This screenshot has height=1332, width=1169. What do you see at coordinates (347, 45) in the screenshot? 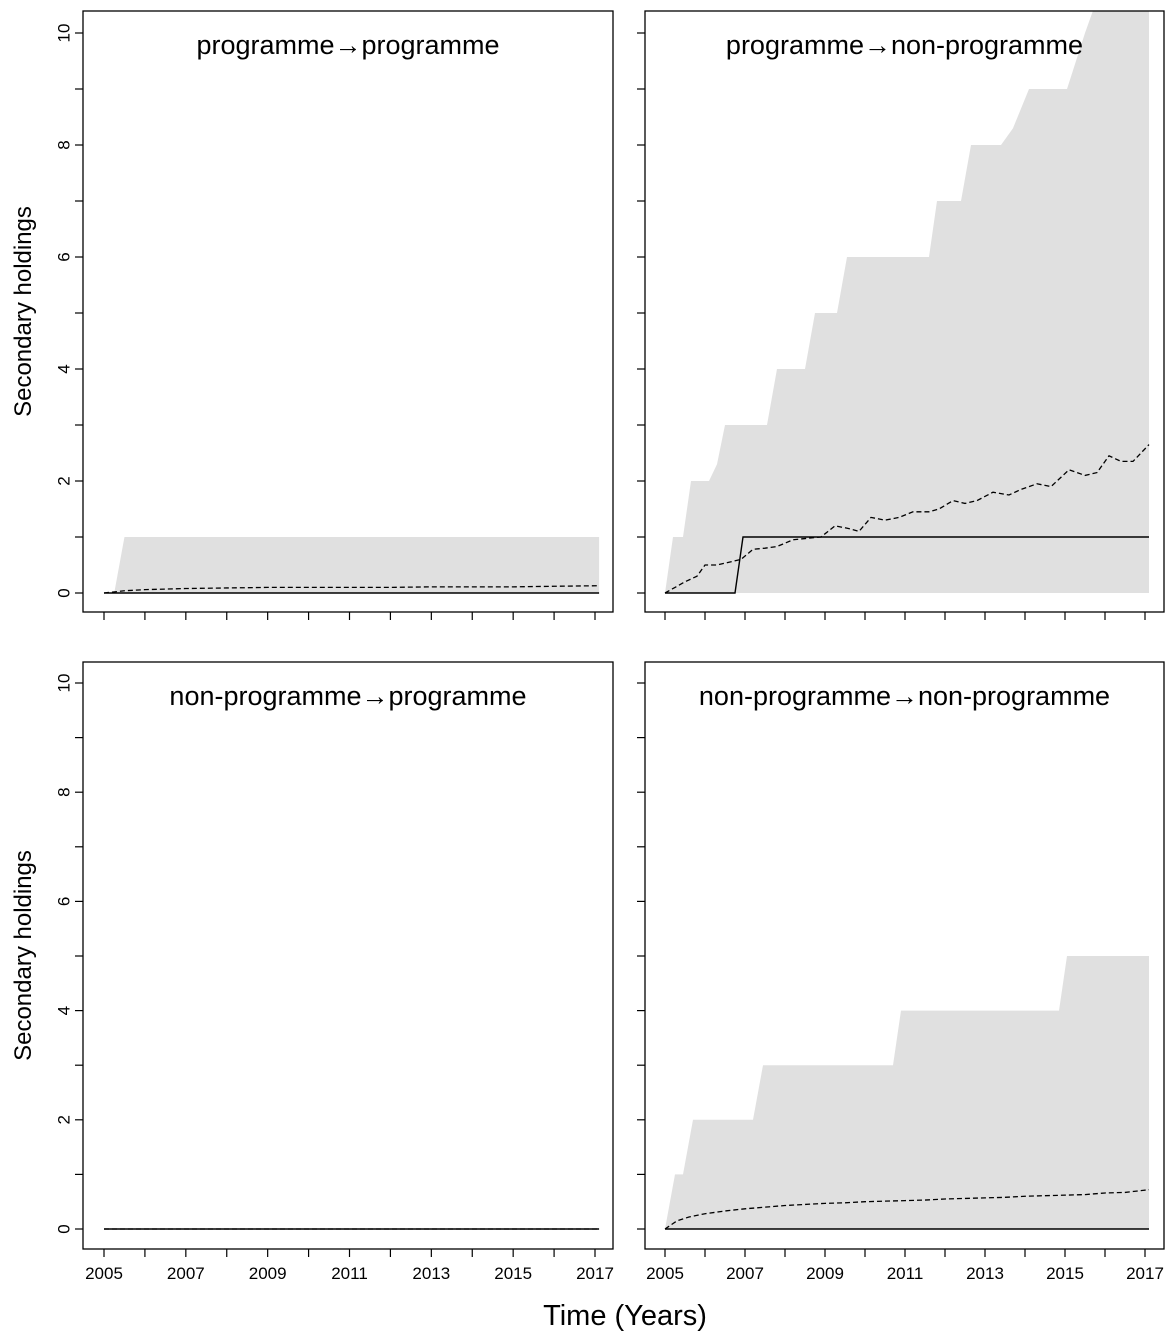
I see `panel-title: programme→programme` at bounding box center [347, 45].